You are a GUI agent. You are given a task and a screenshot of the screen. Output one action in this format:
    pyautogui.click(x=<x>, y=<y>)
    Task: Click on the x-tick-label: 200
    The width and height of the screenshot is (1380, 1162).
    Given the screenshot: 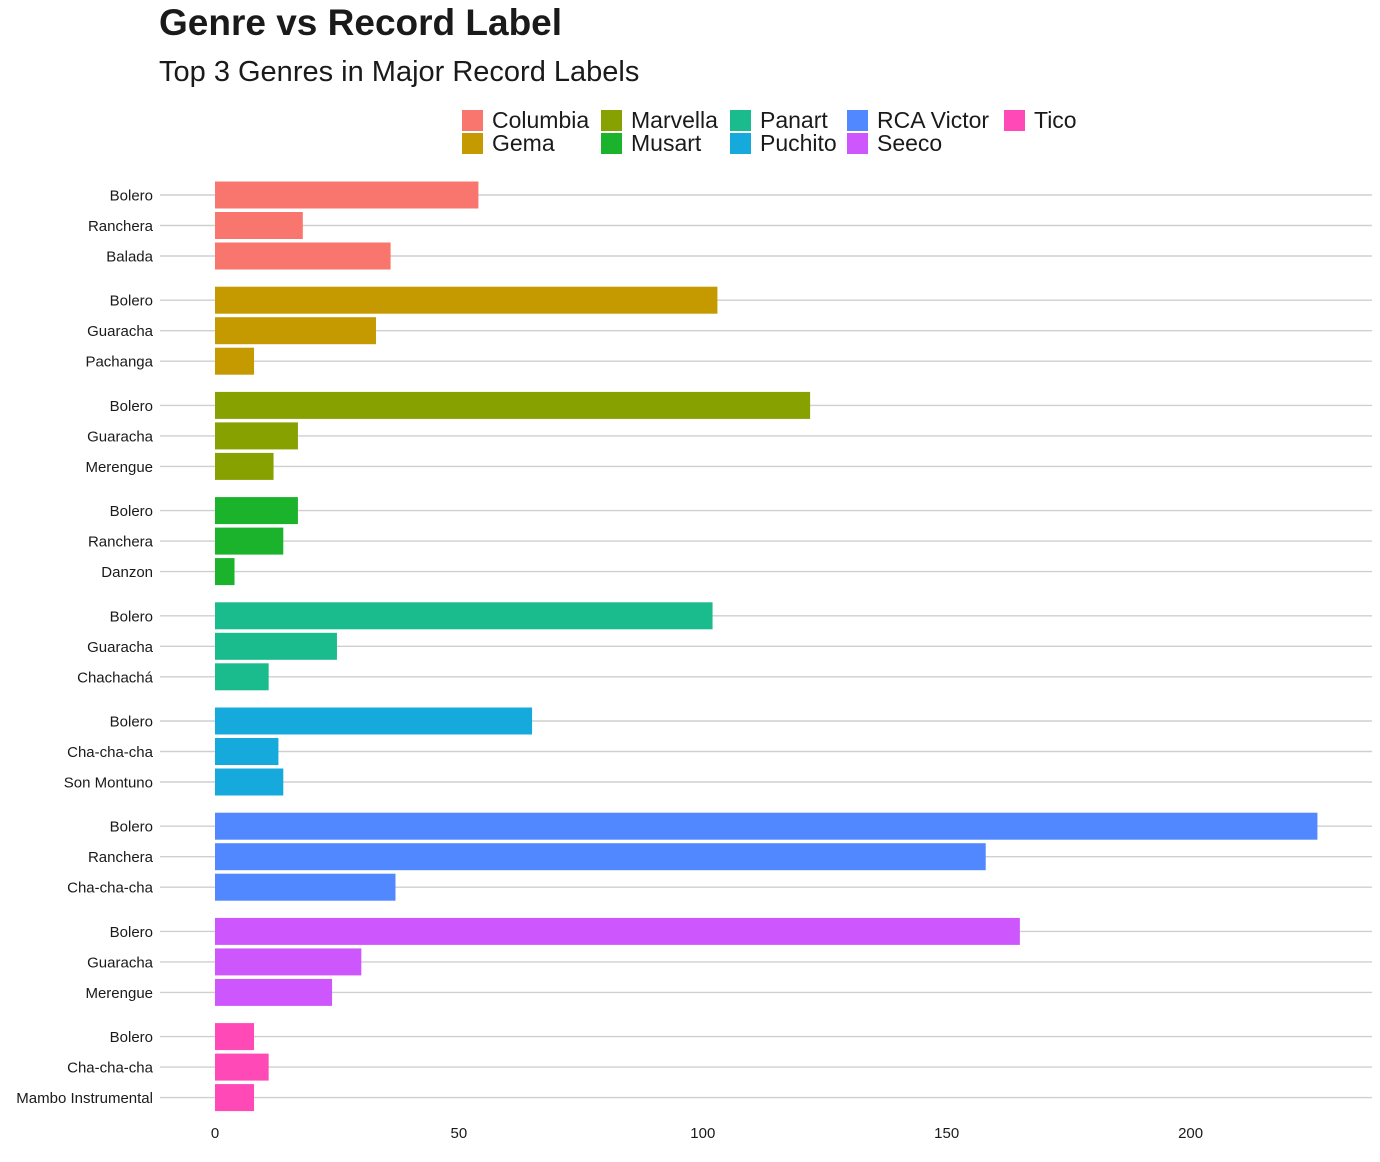 What is the action you would take?
    pyautogui.click(x=1190, y=1133)
    